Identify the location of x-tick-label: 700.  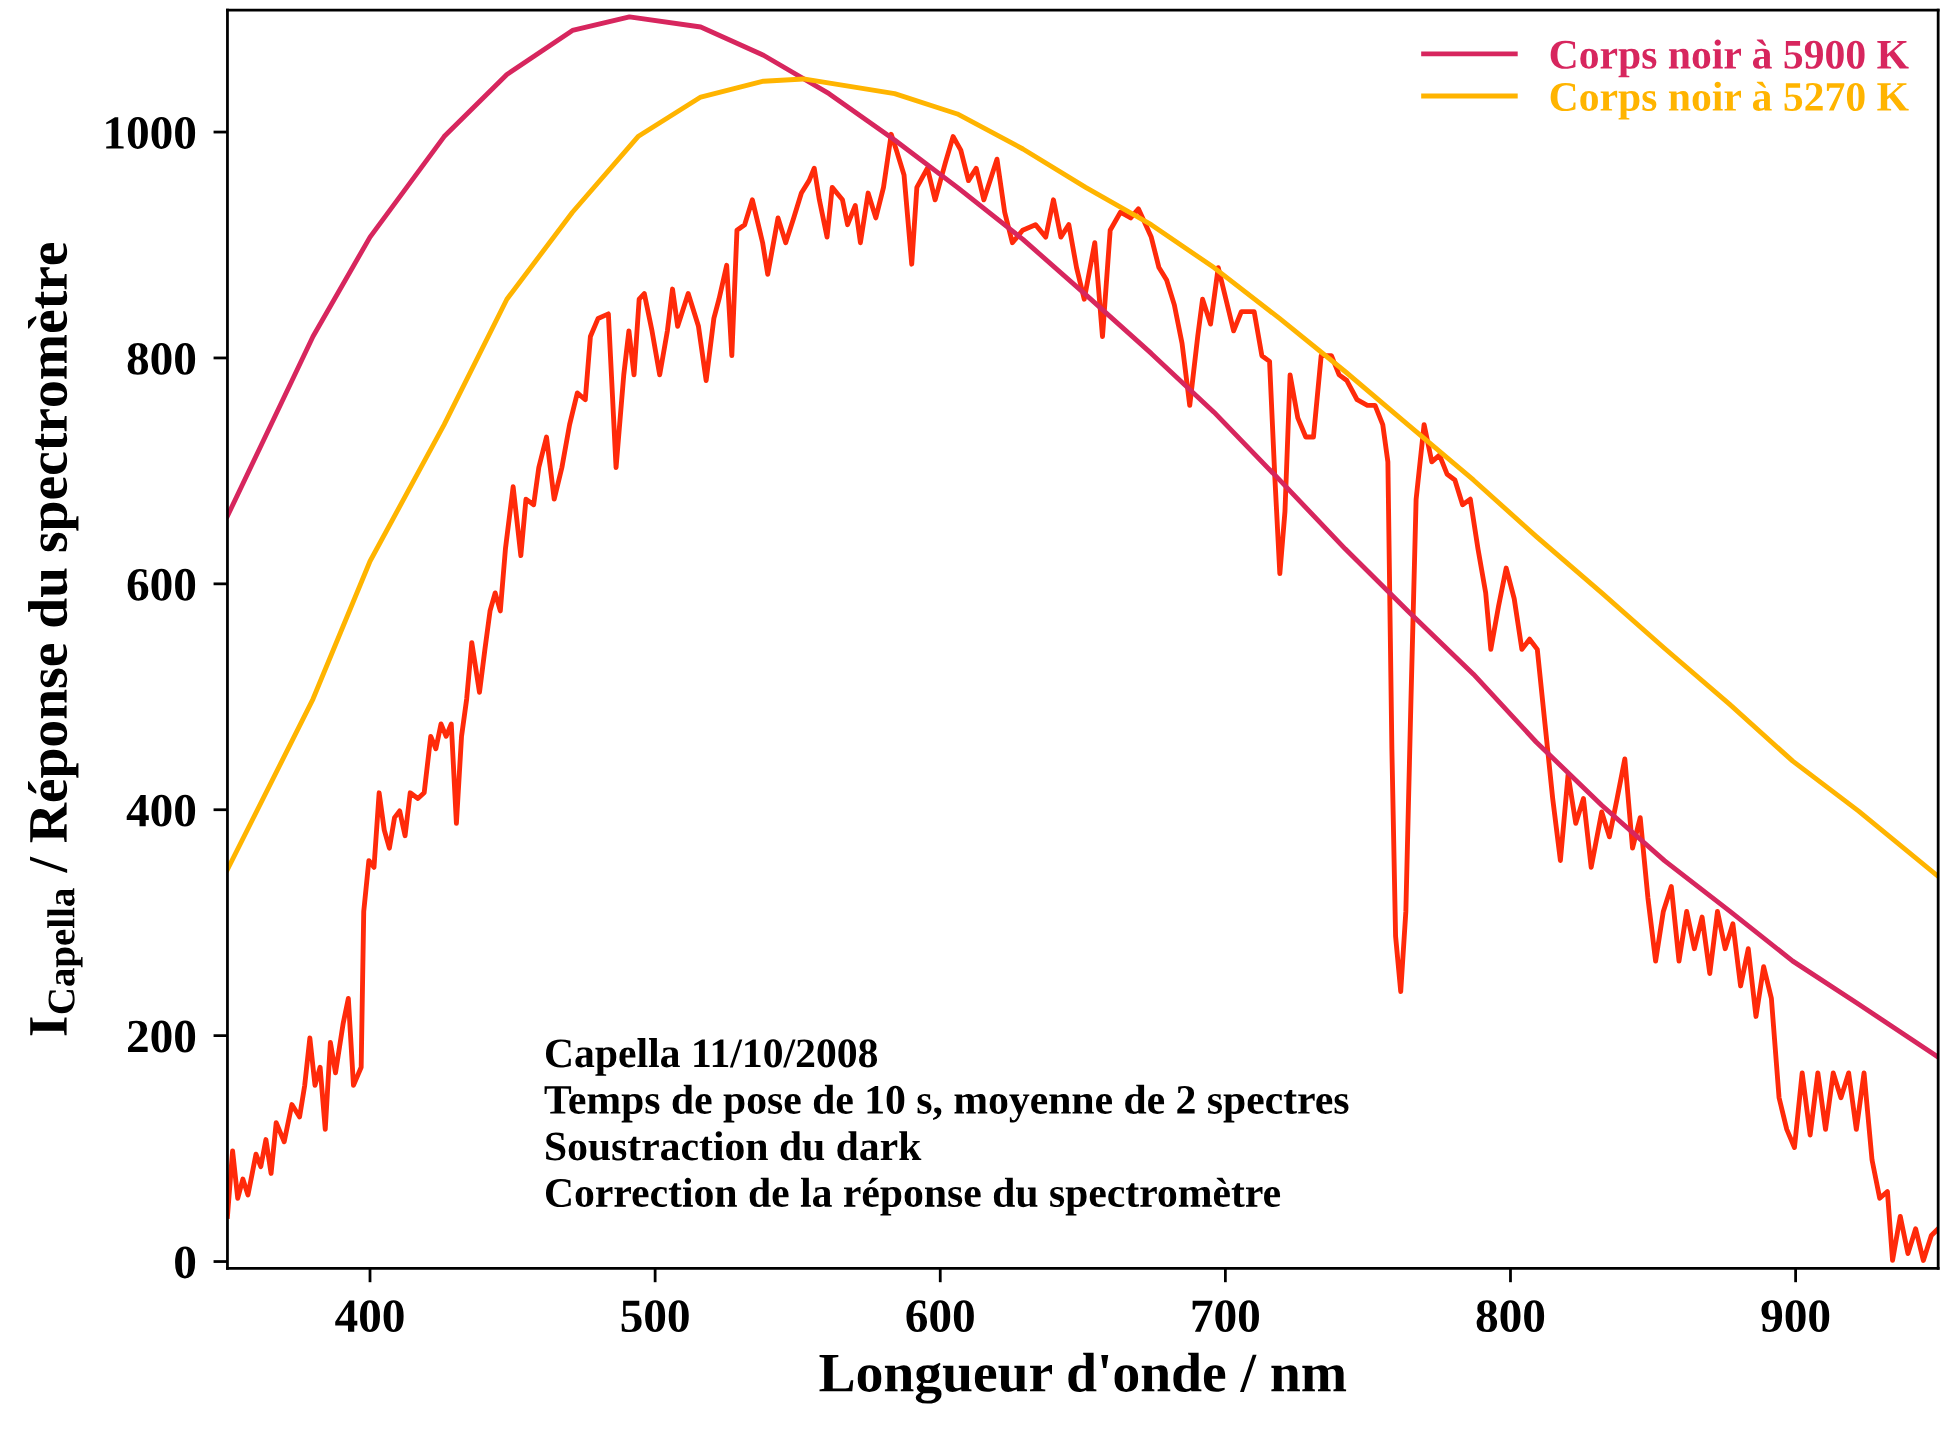
(1225, 1316).